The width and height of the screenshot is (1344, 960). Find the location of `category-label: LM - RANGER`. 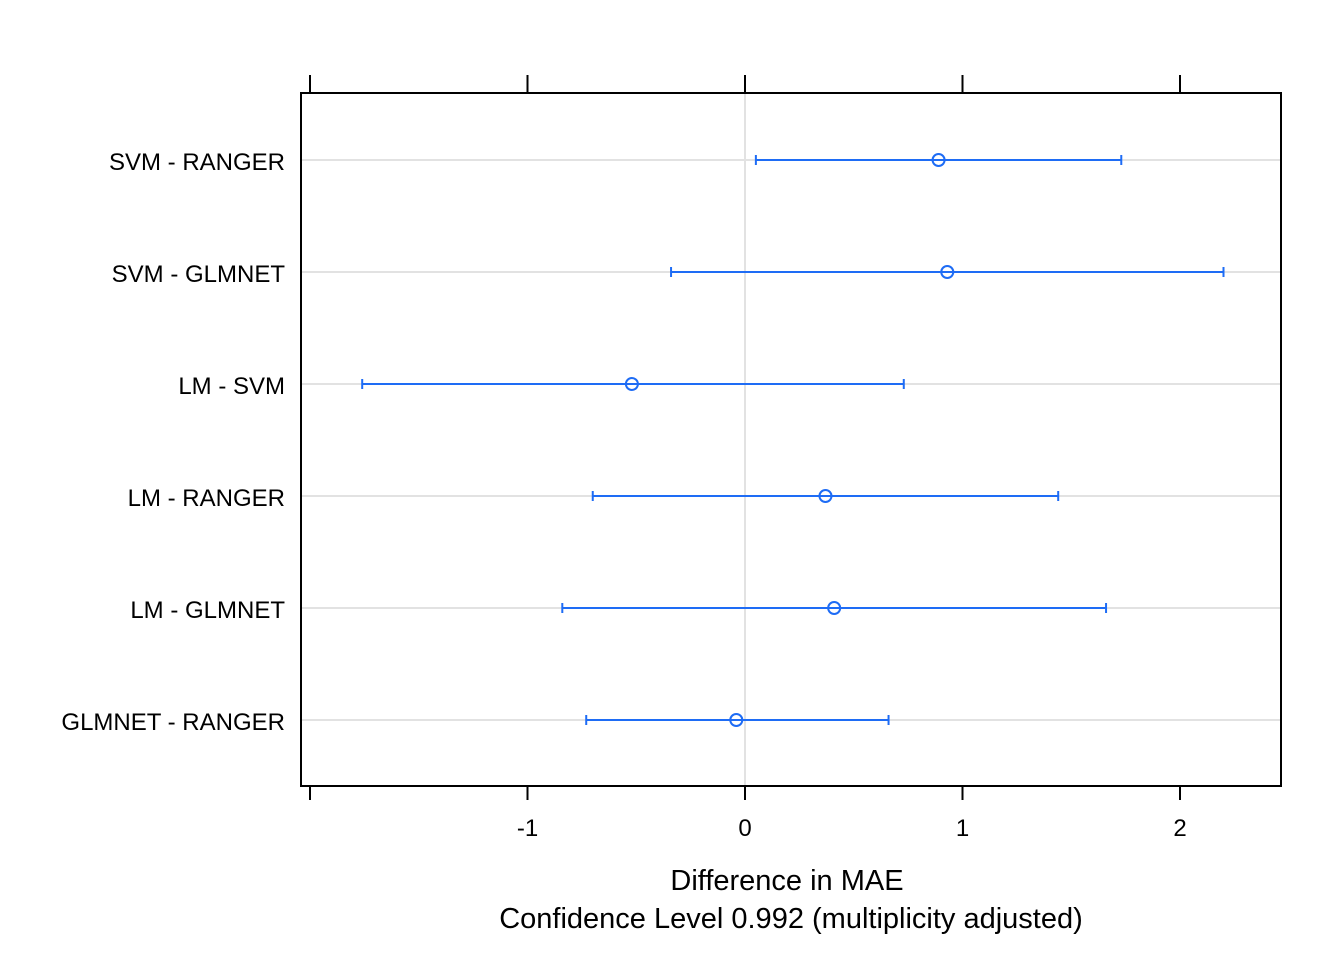

category-label: LM - RANGER is located at coordinates (206, 498).